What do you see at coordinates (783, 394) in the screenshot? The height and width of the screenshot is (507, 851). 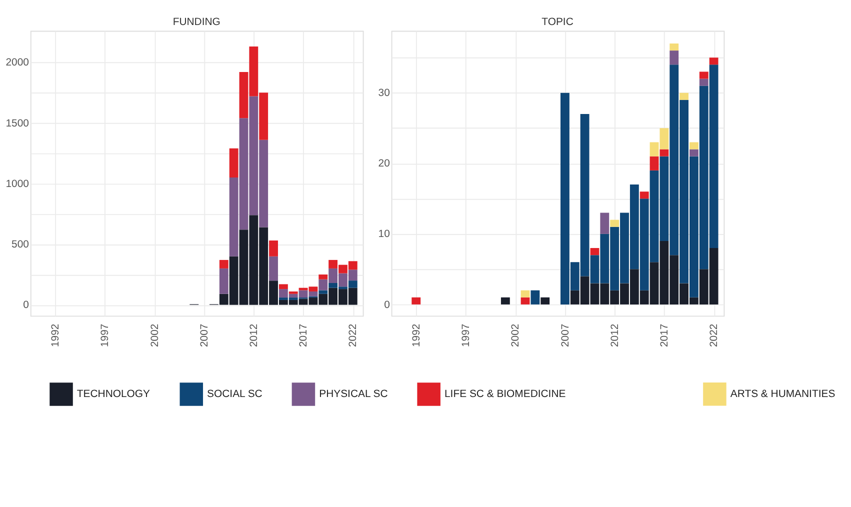 I see `legend-label: ARTS & HUMANITIES` at bounding box center [783, 394].